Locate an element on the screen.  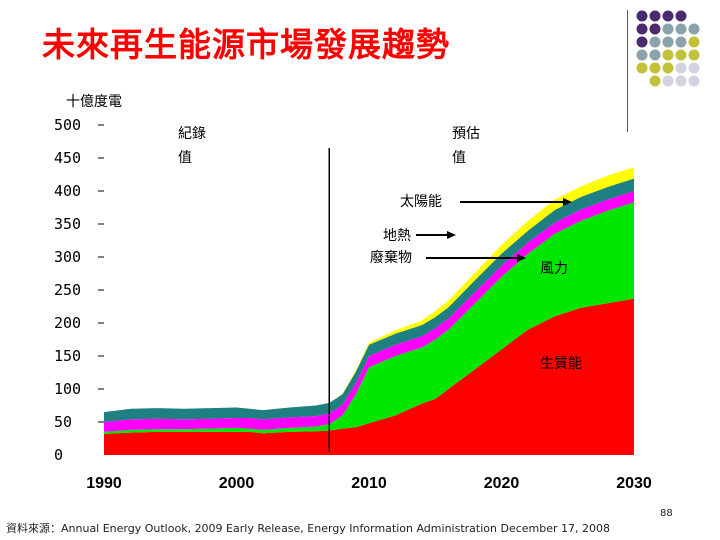
y-axis: 0 50 100 150 200 250 300 350 400 450 500 is located at coordinates (79, 290).